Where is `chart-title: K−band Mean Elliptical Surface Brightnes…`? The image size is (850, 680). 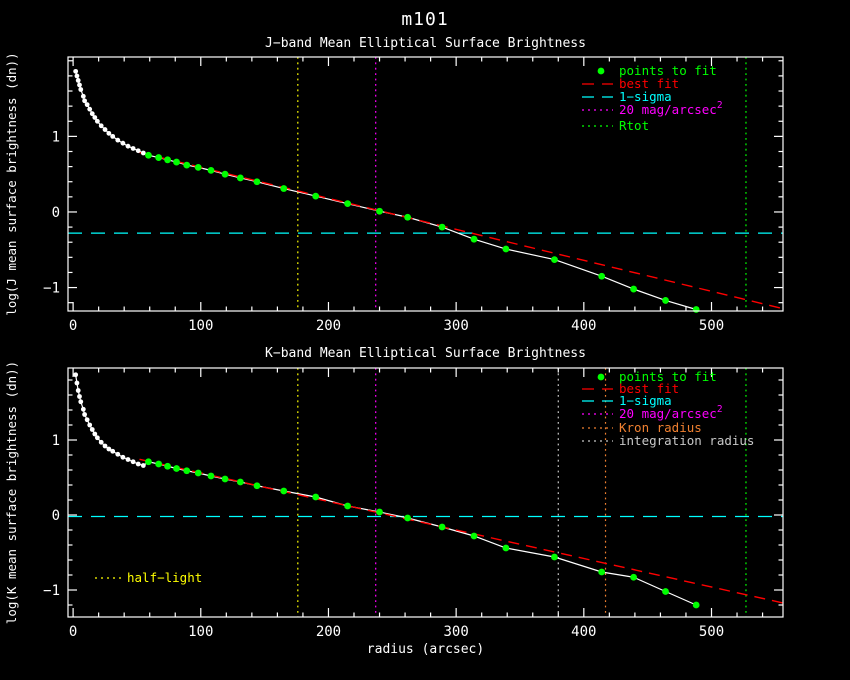
chart-title: K−band Mean Elliptical Surface Brightnes… is located at coordinates (425, 353).